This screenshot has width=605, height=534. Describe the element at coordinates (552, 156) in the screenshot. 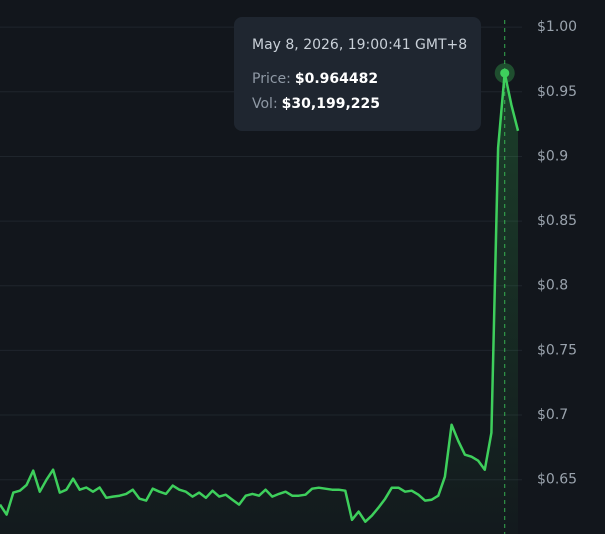

I see `y-tick-label: $0.9` at that location.